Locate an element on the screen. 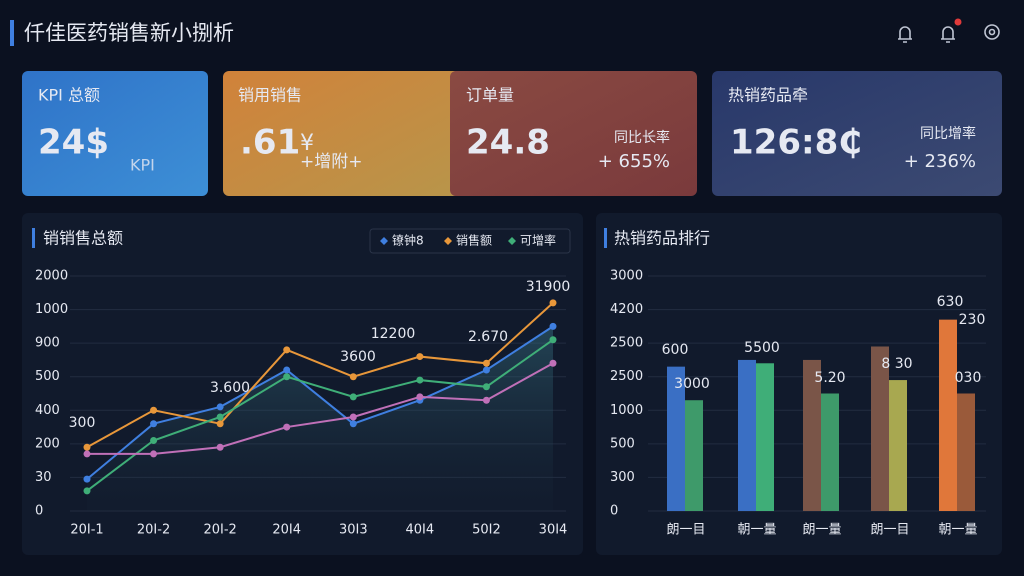  annotation: 3000 is located at coordinates (692, 384).